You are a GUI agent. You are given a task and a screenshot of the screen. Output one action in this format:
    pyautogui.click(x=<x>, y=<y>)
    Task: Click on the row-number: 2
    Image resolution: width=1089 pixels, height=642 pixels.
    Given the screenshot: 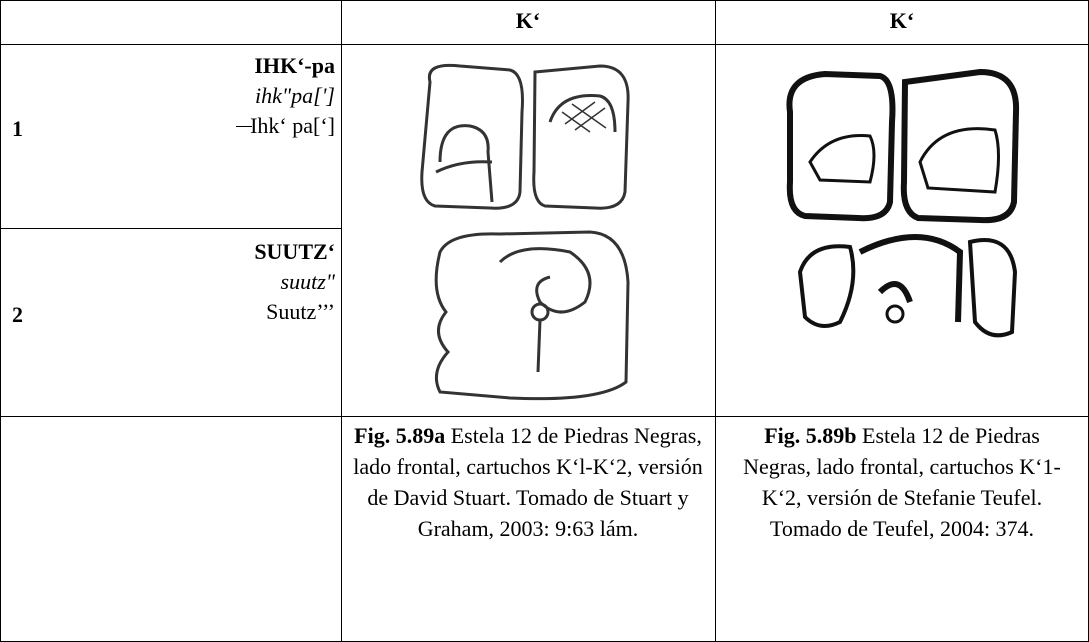 What is the action you would take?
    pyautogui.click(x=17, y=314)
    